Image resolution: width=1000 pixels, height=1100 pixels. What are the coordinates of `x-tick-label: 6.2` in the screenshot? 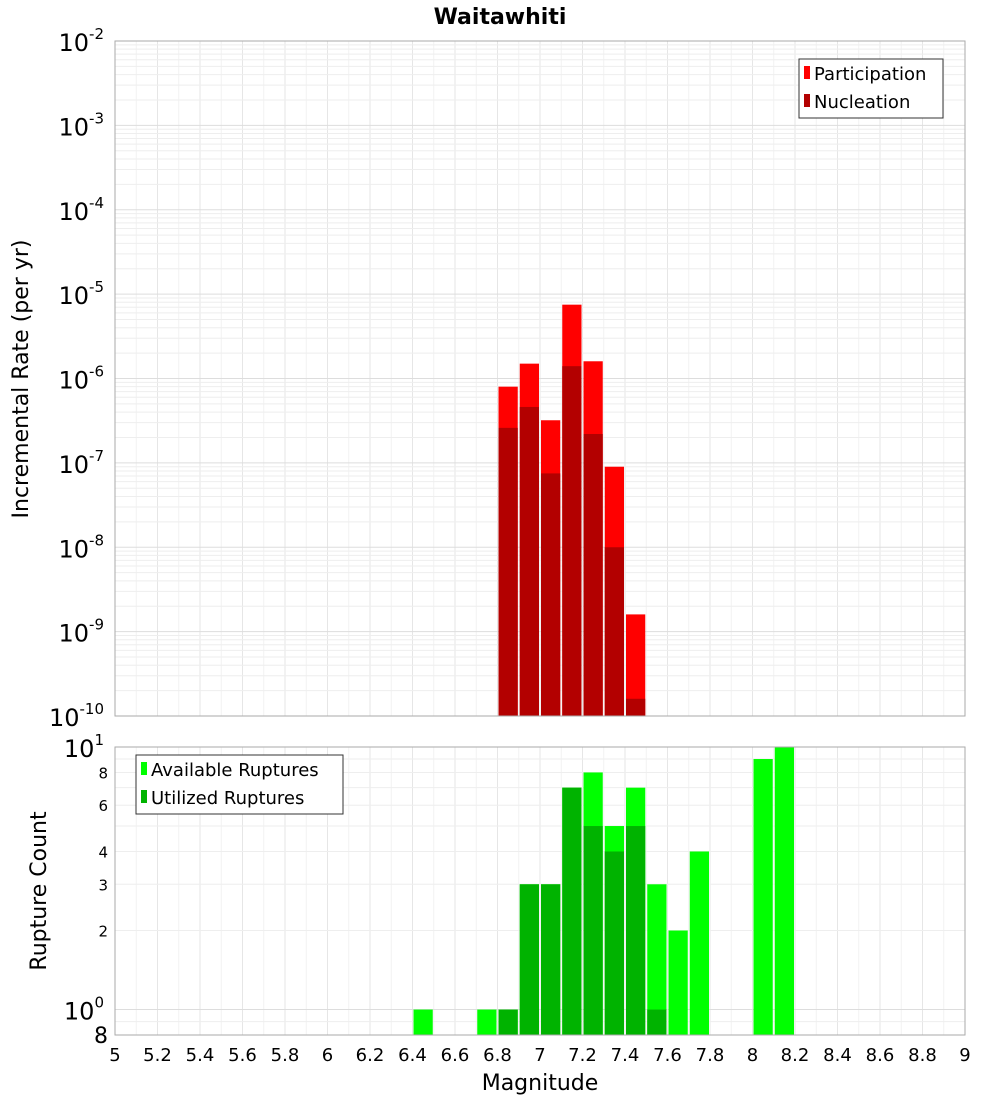 It's located at (370, 1055).